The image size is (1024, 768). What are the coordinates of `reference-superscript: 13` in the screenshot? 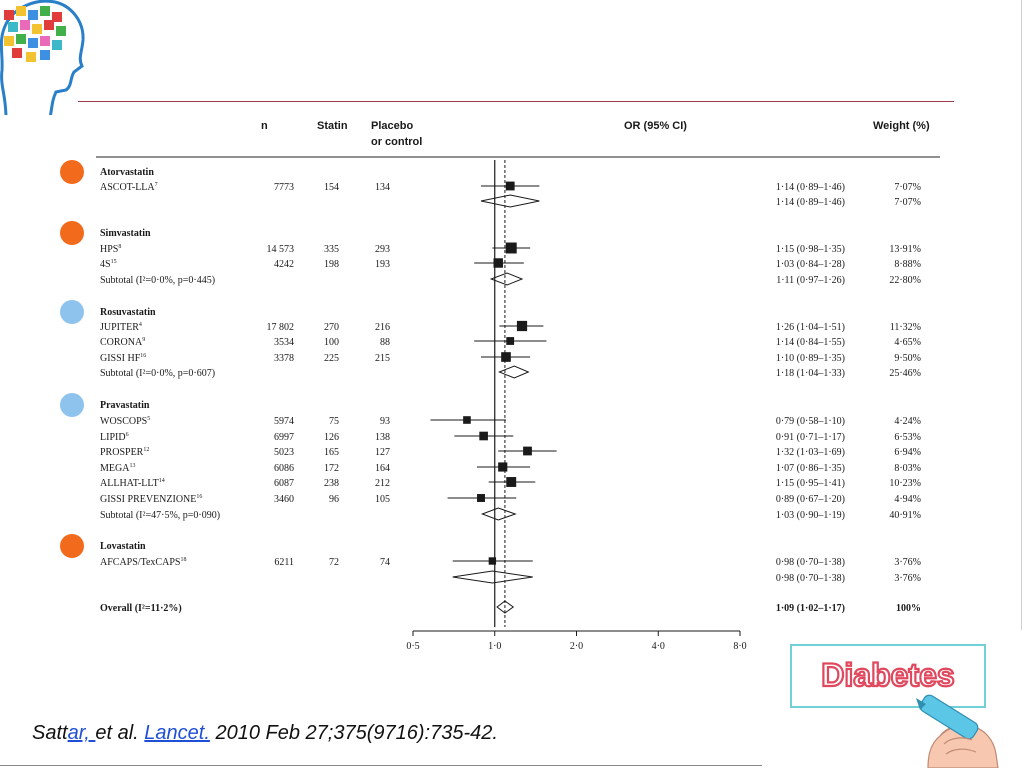 It's located at (132, 466).